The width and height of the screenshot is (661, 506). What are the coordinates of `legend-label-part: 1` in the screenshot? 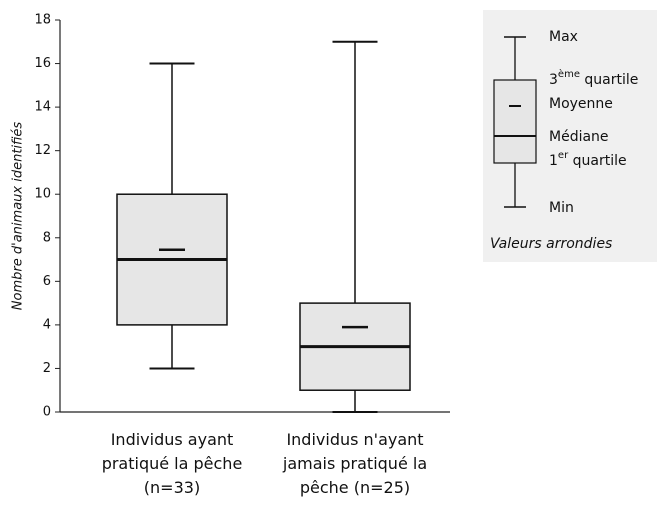 It's located at (553, 161).